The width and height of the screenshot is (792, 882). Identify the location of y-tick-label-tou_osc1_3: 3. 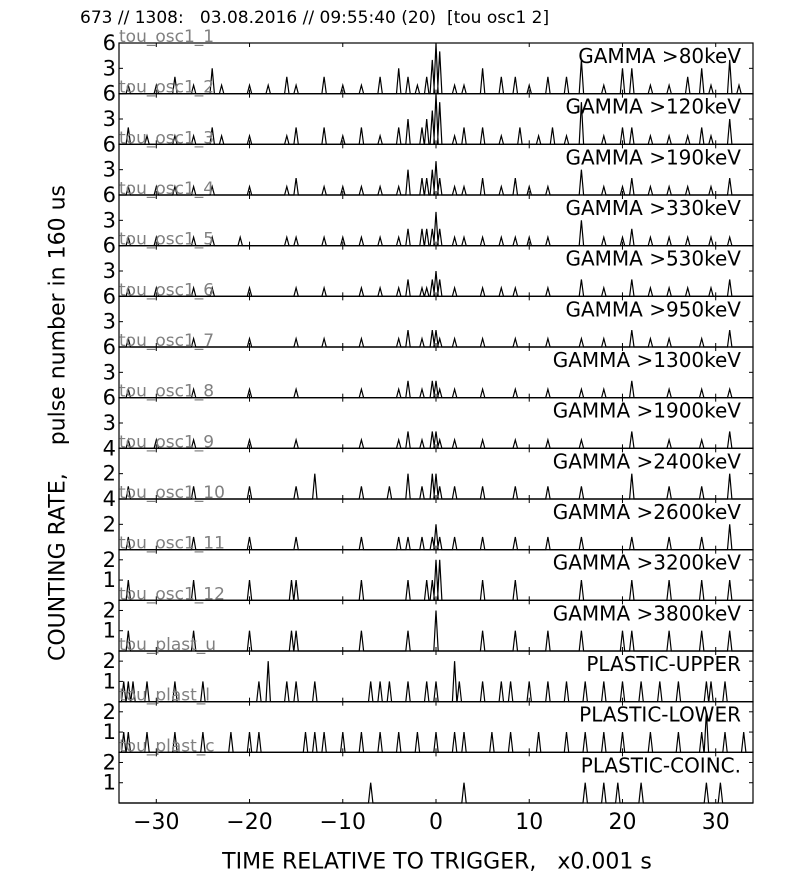
(109, 170).